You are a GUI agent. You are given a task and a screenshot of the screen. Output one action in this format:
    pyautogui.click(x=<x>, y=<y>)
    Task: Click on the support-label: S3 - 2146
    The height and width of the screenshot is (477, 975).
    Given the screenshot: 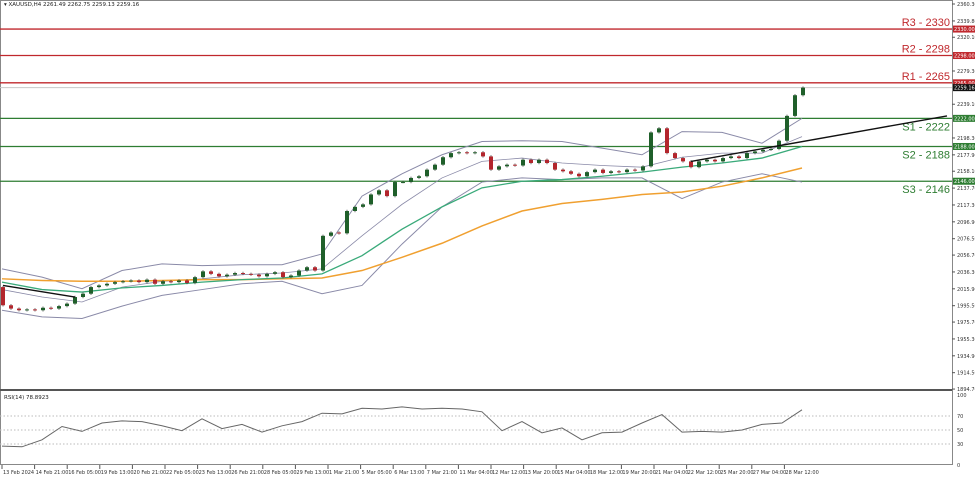 What is the action you would take?
    pyautogui.click(x=926, y=190)
    